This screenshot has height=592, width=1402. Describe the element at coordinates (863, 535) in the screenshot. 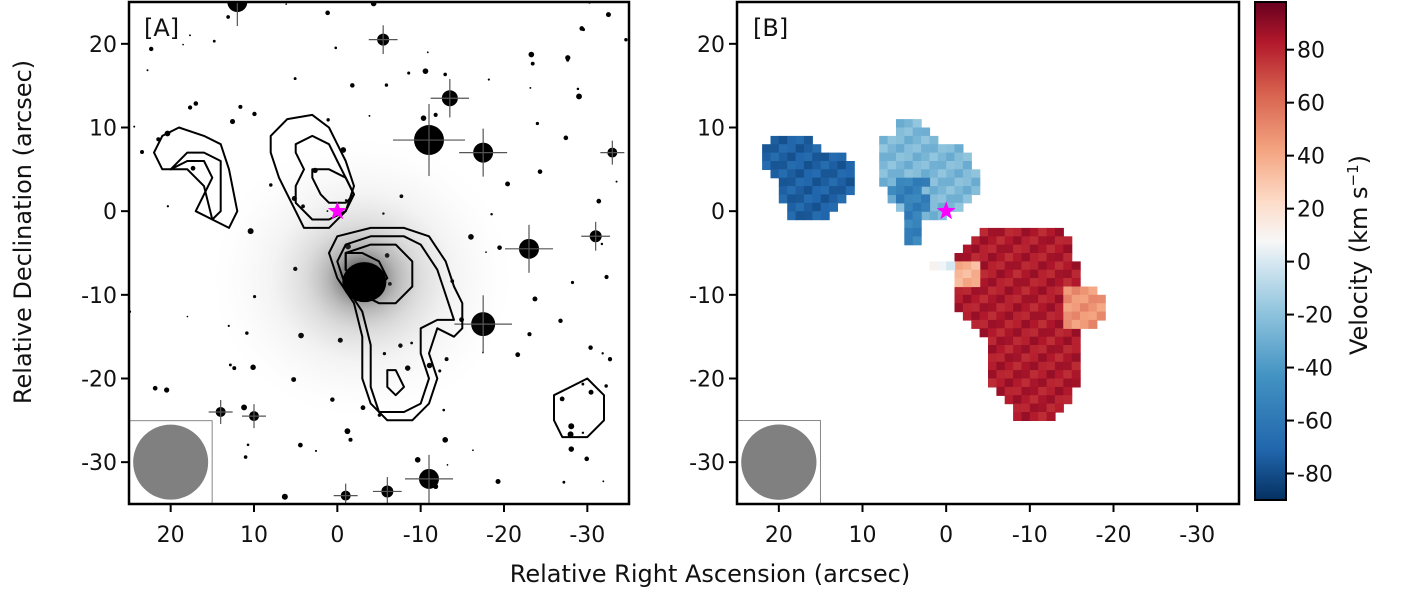

I see `x-tick-label: 10` at that location.